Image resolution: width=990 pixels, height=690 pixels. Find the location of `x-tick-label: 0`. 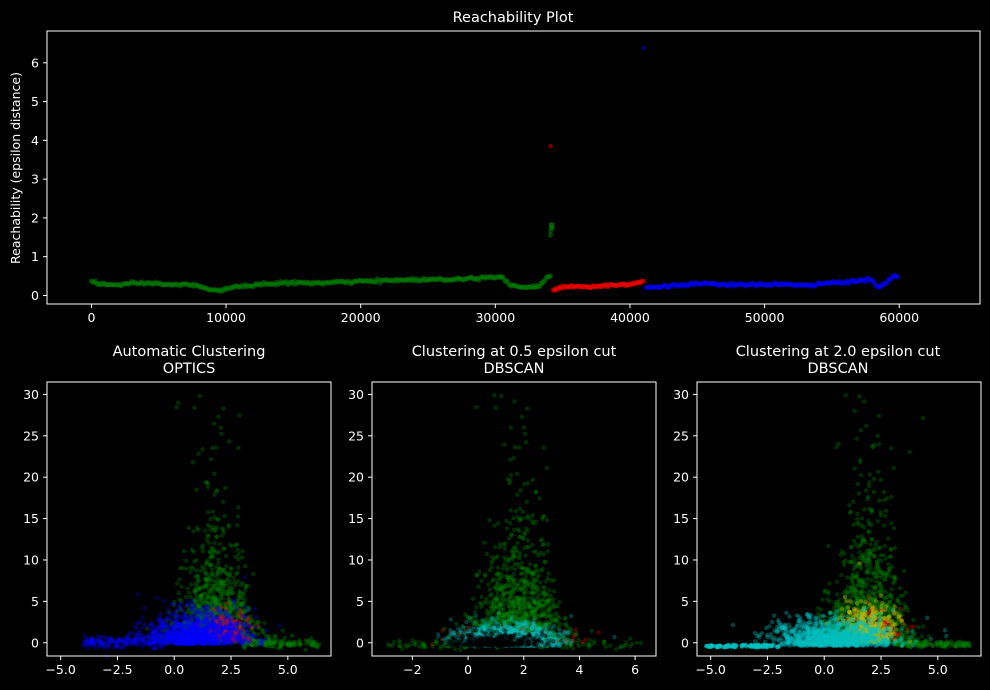

x-tick-label: 0 is located at coordinates (91, 317).